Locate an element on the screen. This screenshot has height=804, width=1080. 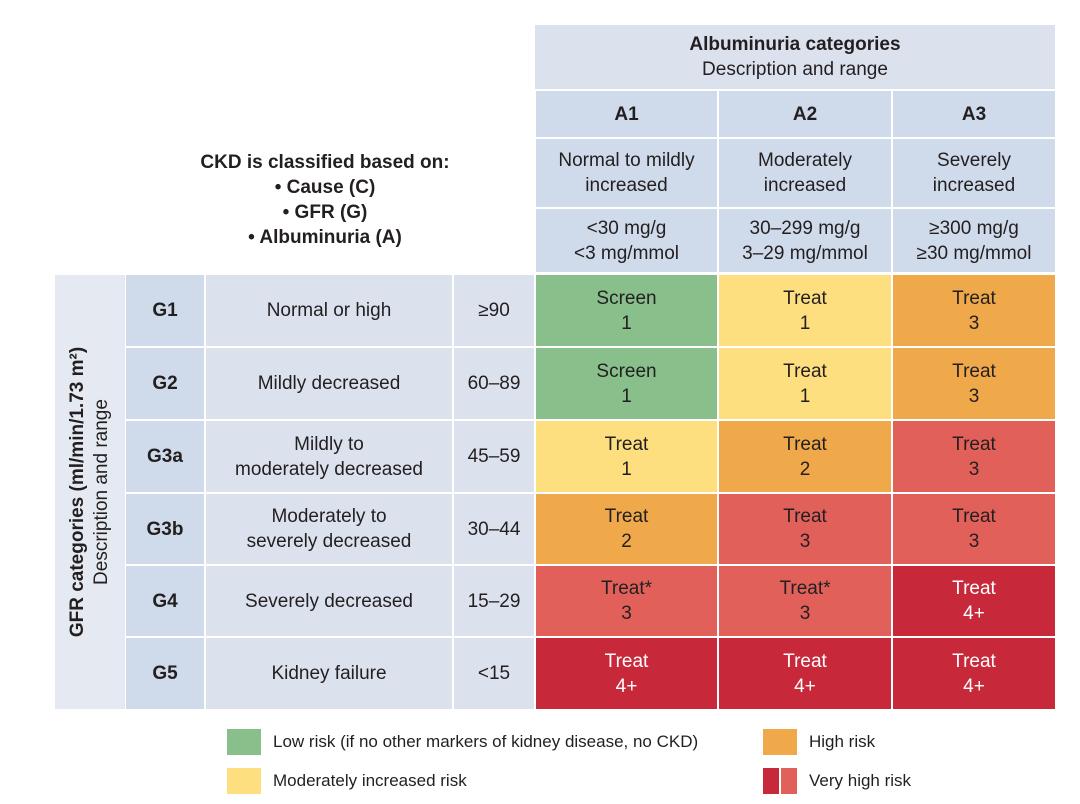
gfr-code: G1 is located at coordinates (165, 310).